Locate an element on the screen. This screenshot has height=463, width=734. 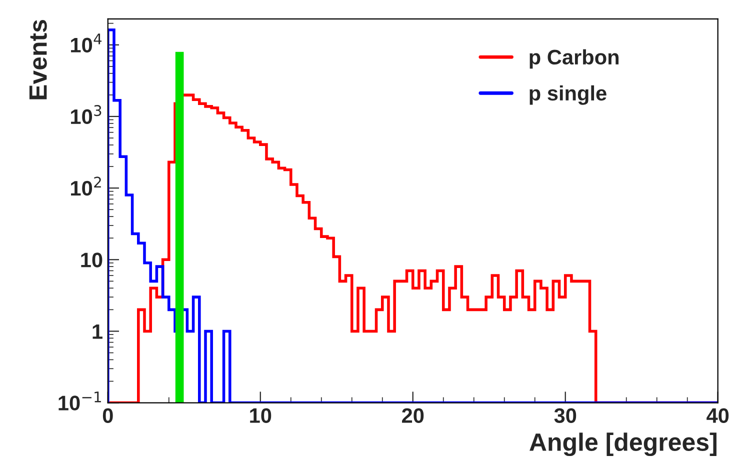
x-axis-title: Angle [degrees] is located at coordinates (623, 444).